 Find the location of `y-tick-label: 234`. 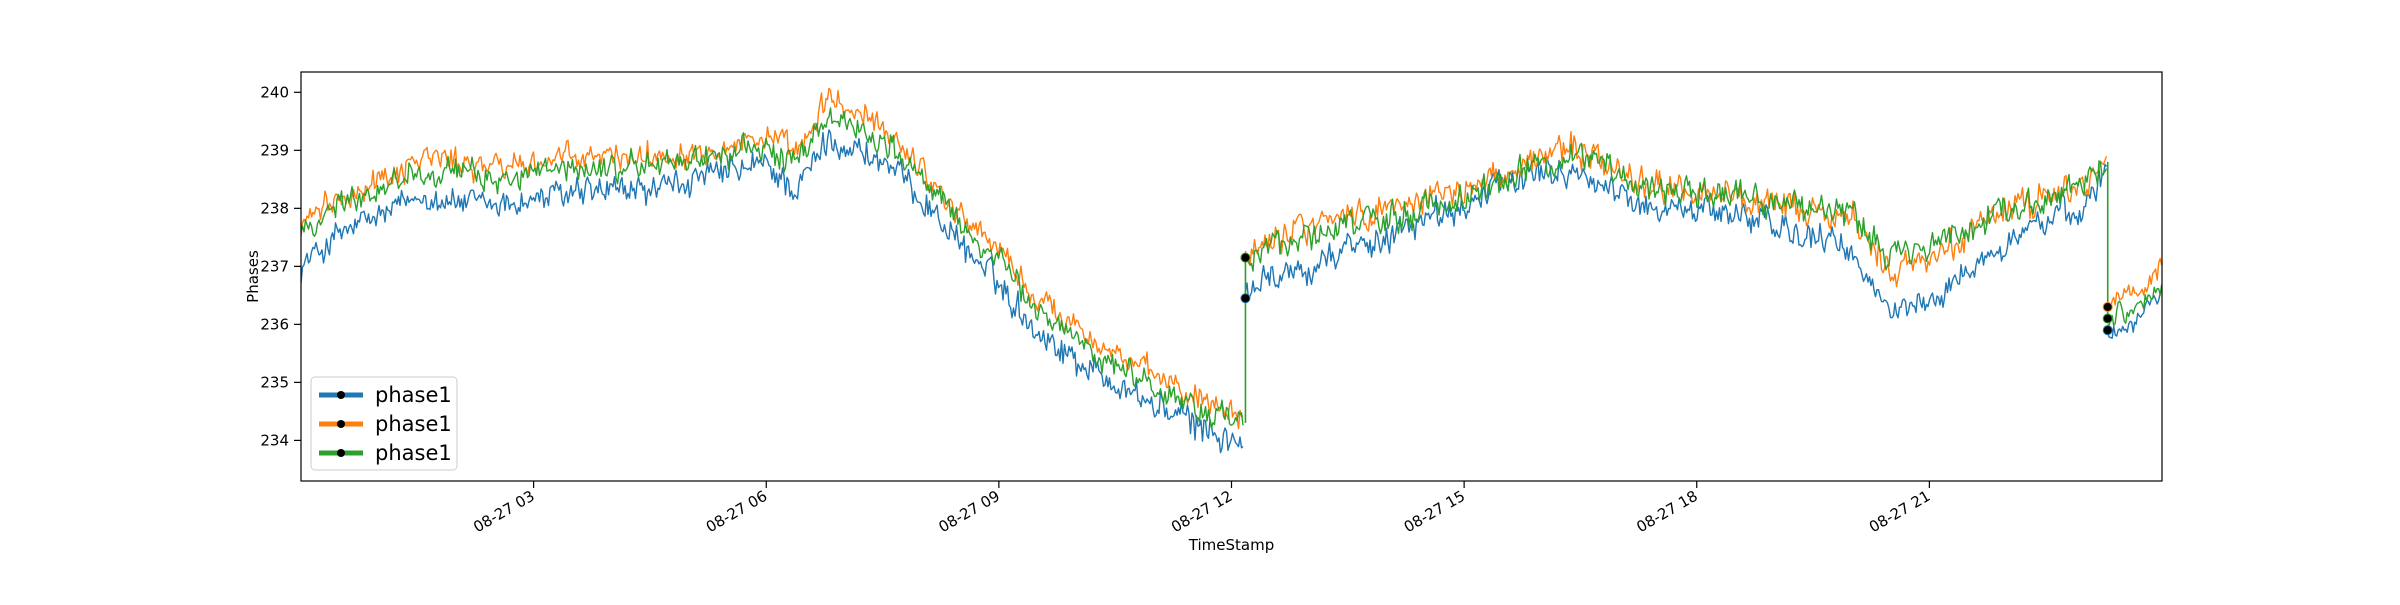

y-tick-label: 234 is located at coordinates (274, 440).